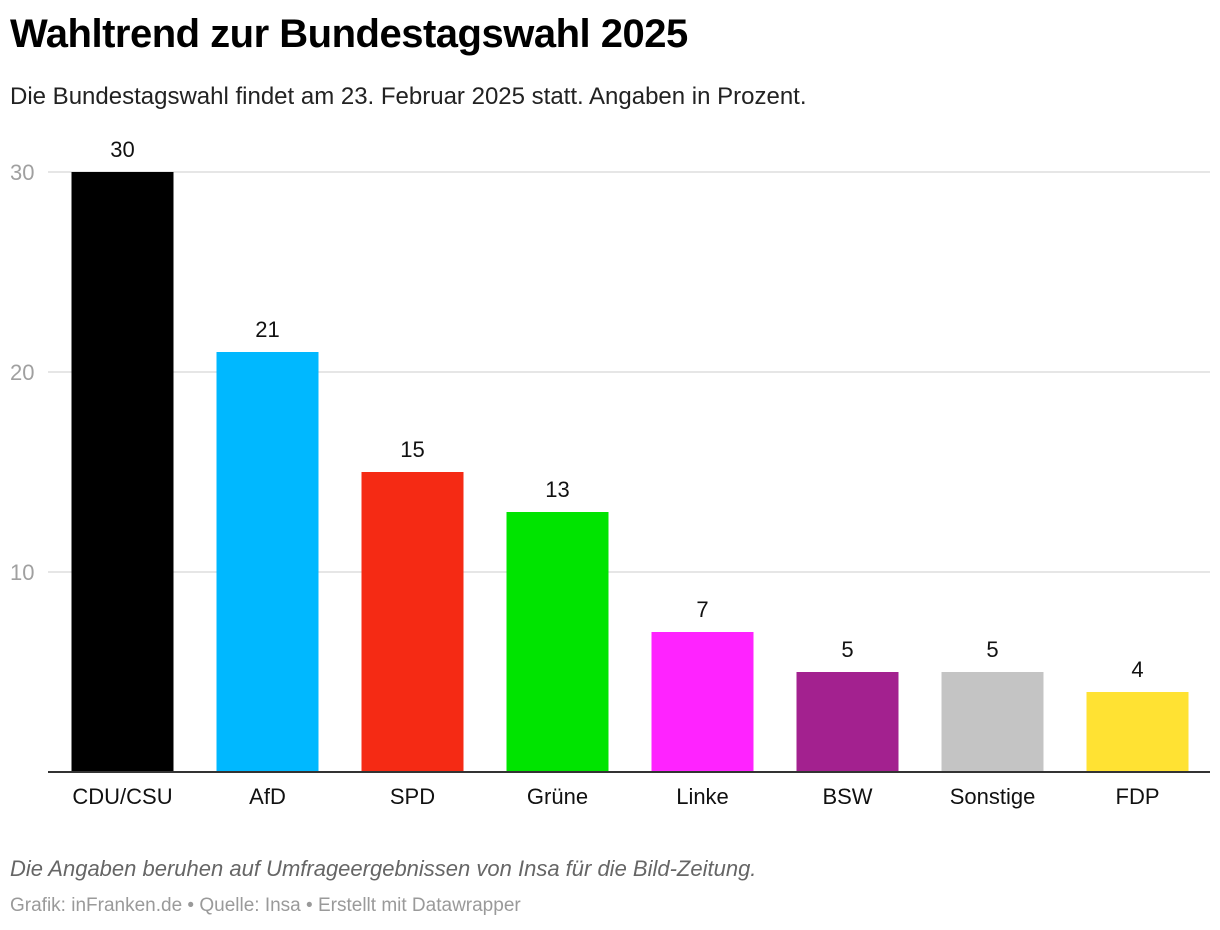 This screenshot has width=1220, height=930. Describe the element at coordinates (267, 329) in the screenshot. I see `data-label: 21` at that location.